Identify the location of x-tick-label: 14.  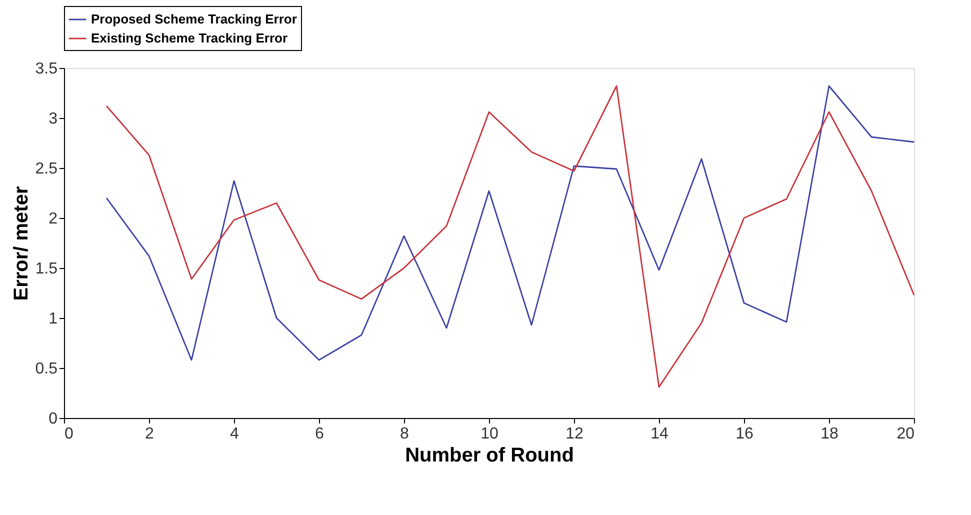
(659, 434).